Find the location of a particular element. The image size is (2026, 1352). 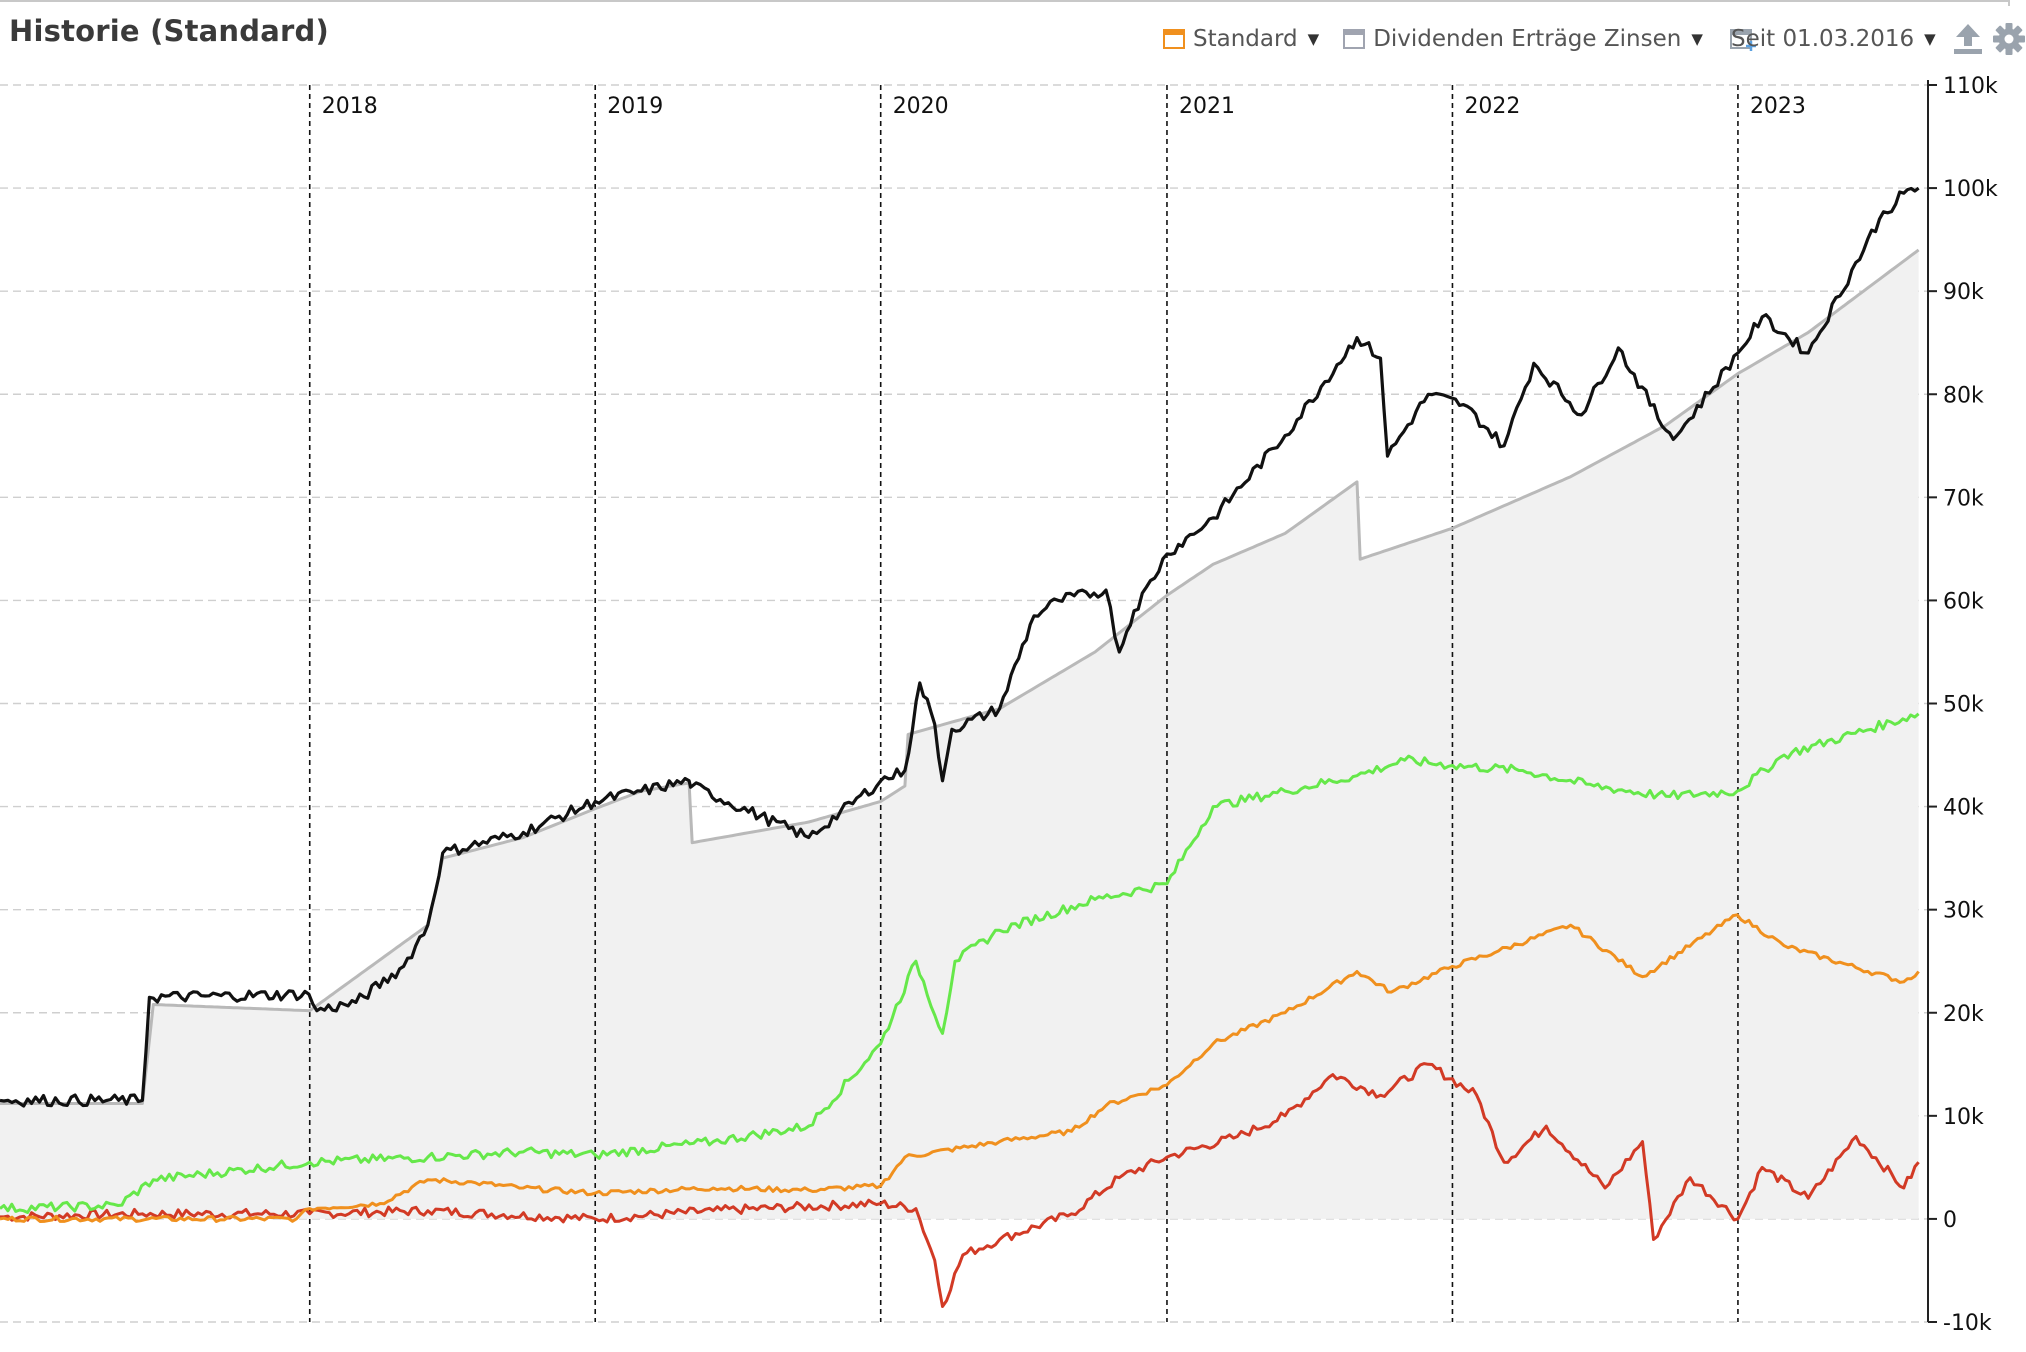

standard-dropdown: Standard ▼ is located at coordinates (1241, 39).